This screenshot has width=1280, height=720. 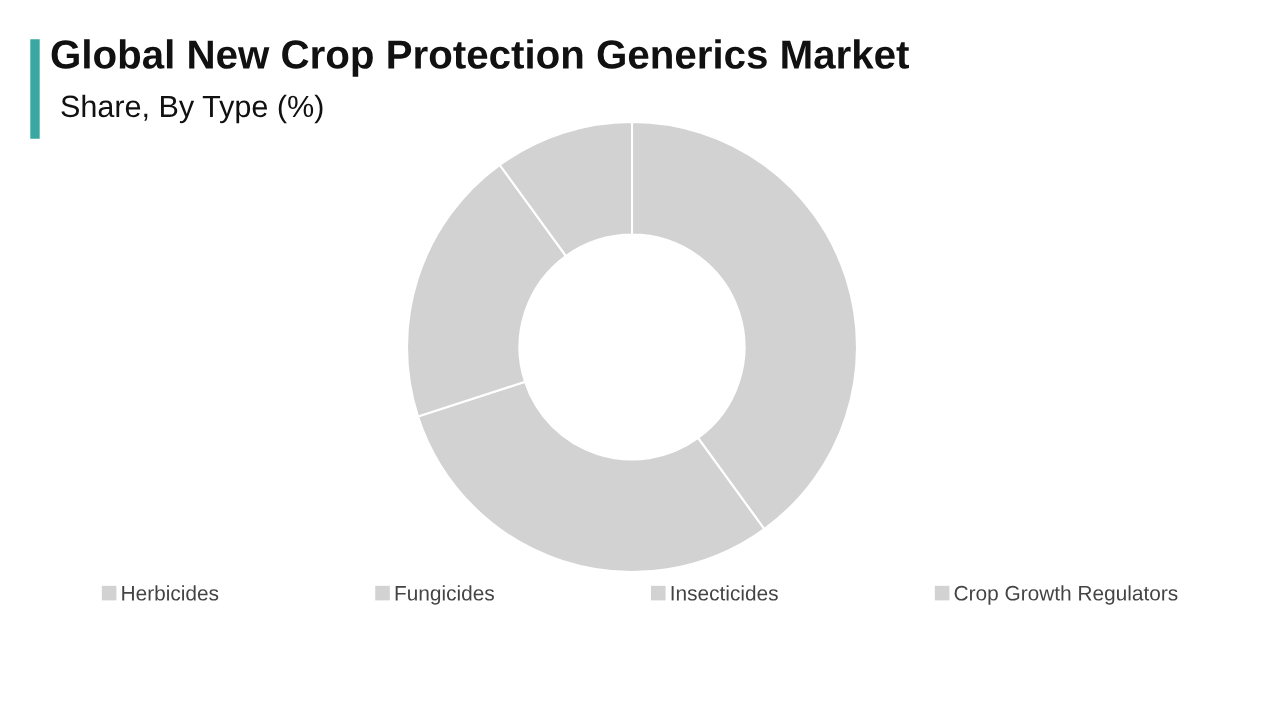 I want to click on legend-label: Crop Growth Regulators, so click(x=1066, y=595).